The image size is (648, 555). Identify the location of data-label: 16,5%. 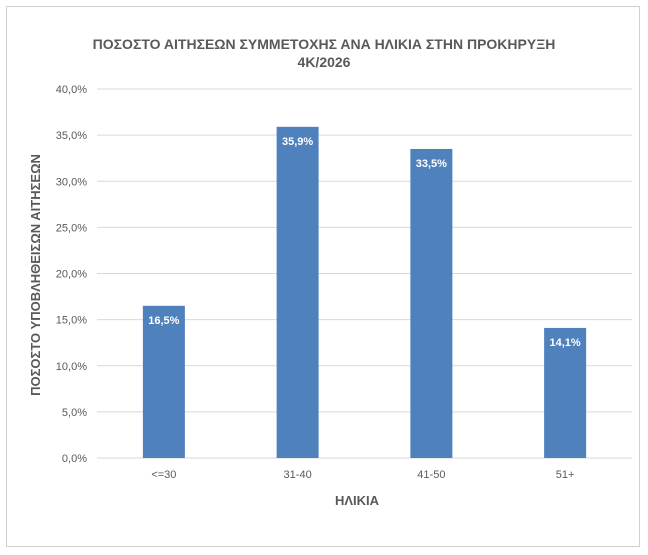
(163, 321).